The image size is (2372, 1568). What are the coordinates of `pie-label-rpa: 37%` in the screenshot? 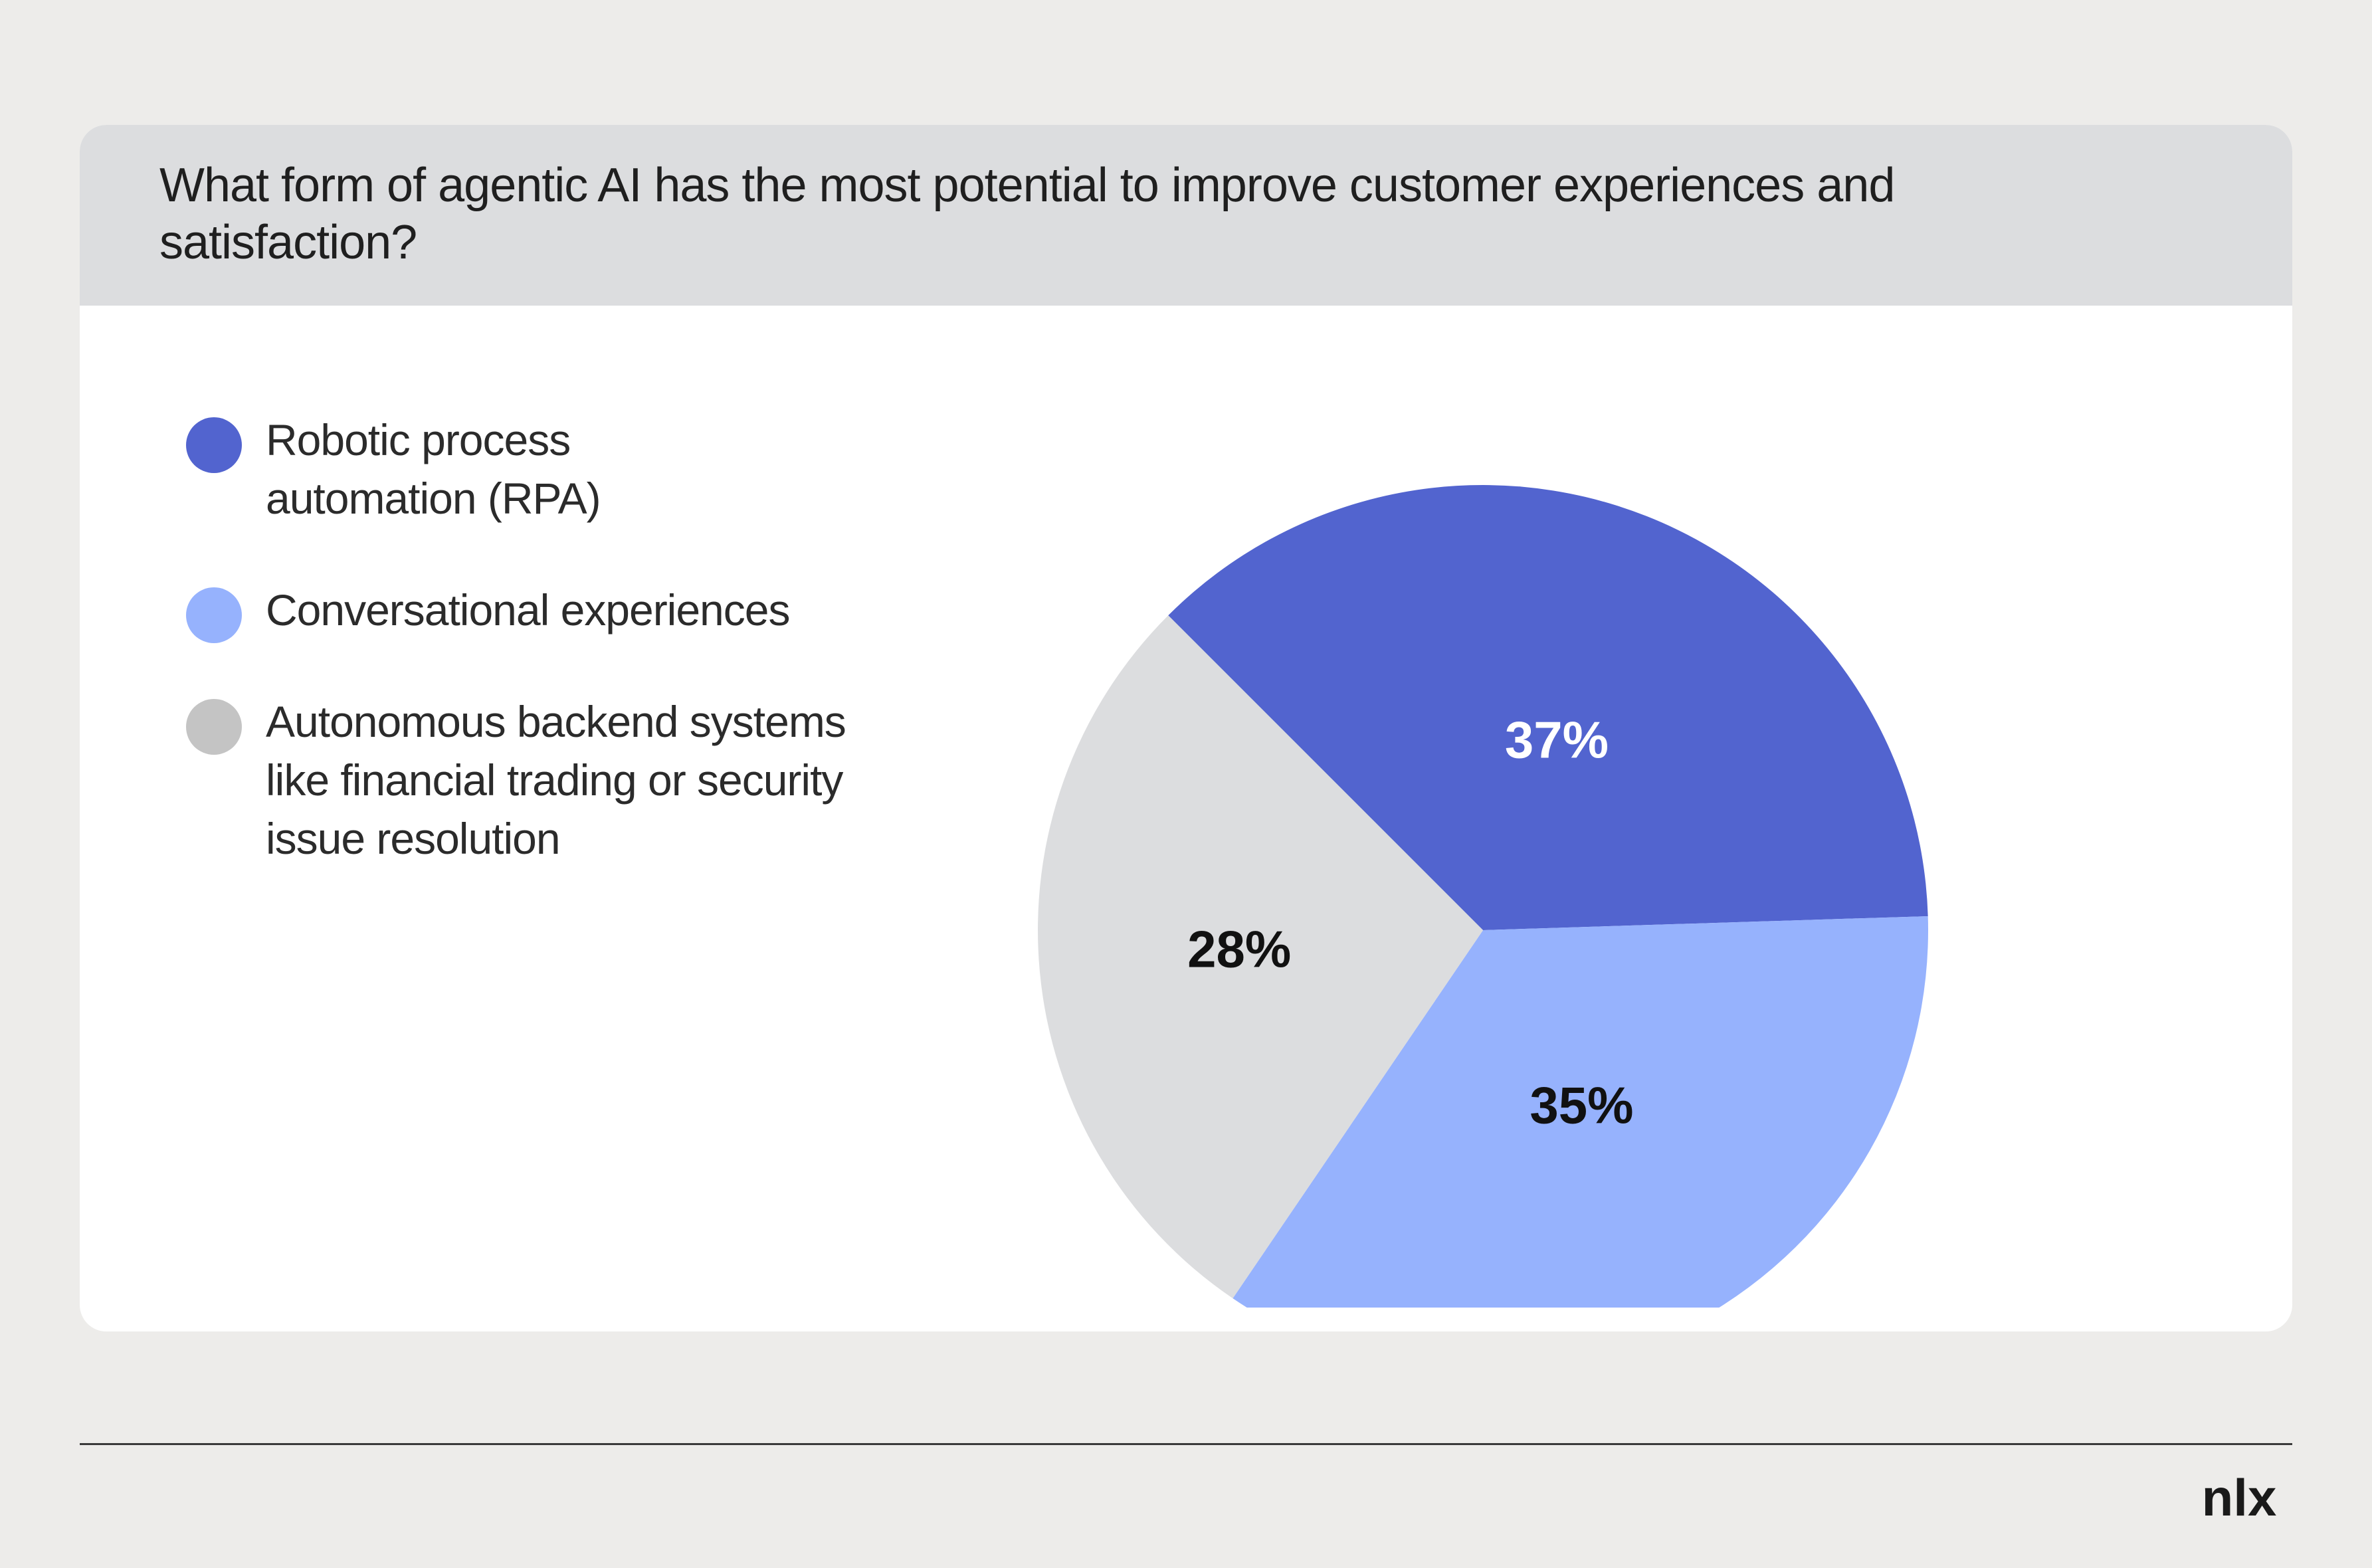 It's located at (1557, 739).